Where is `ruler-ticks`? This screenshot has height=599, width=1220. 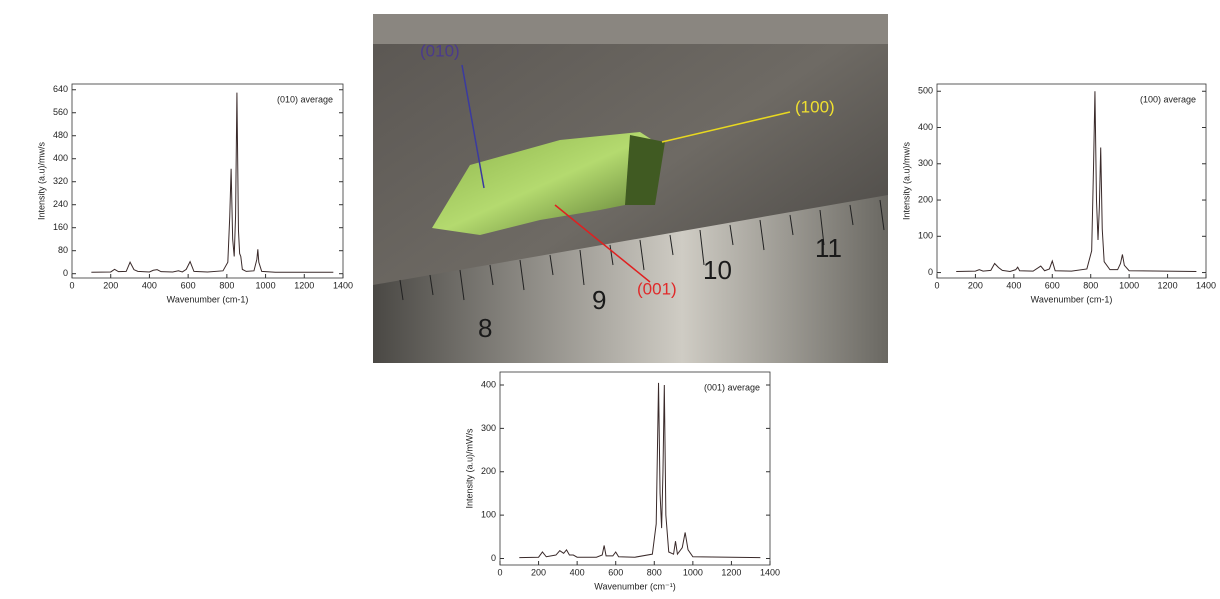
ruler-ticks is located at coordinates (642, 250).